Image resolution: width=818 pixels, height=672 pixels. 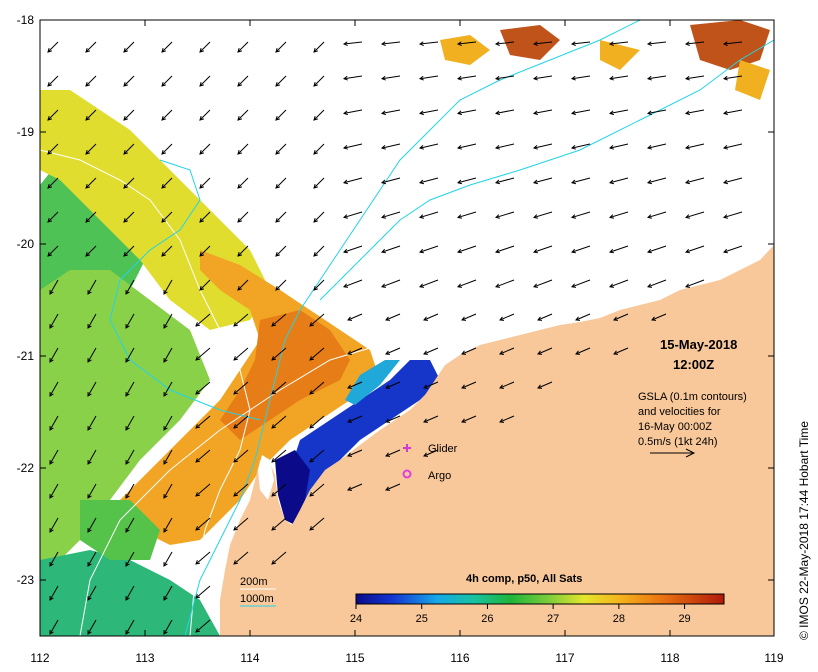 I want to click on colorbar-tick-label: 26, so click(x=487, y=619).